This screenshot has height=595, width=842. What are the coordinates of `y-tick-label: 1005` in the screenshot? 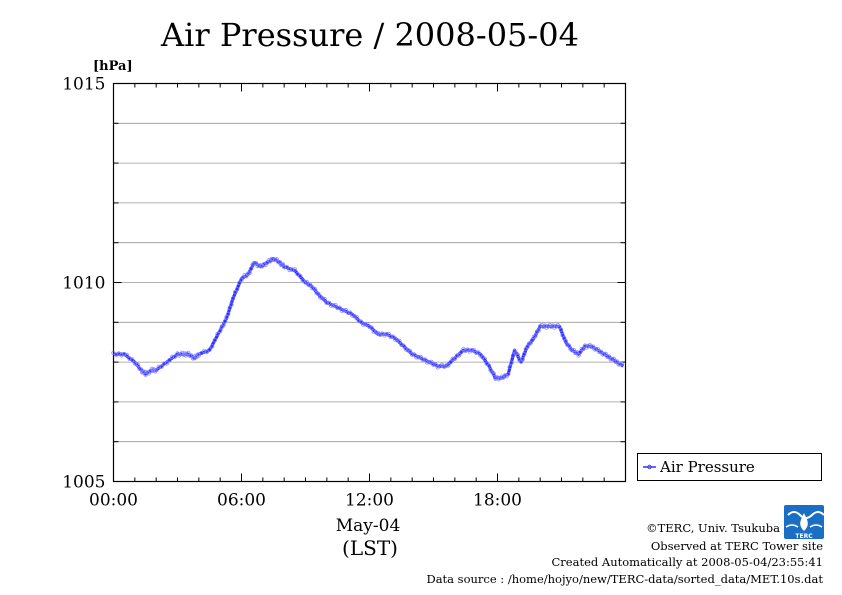 It's located at (83, 483).